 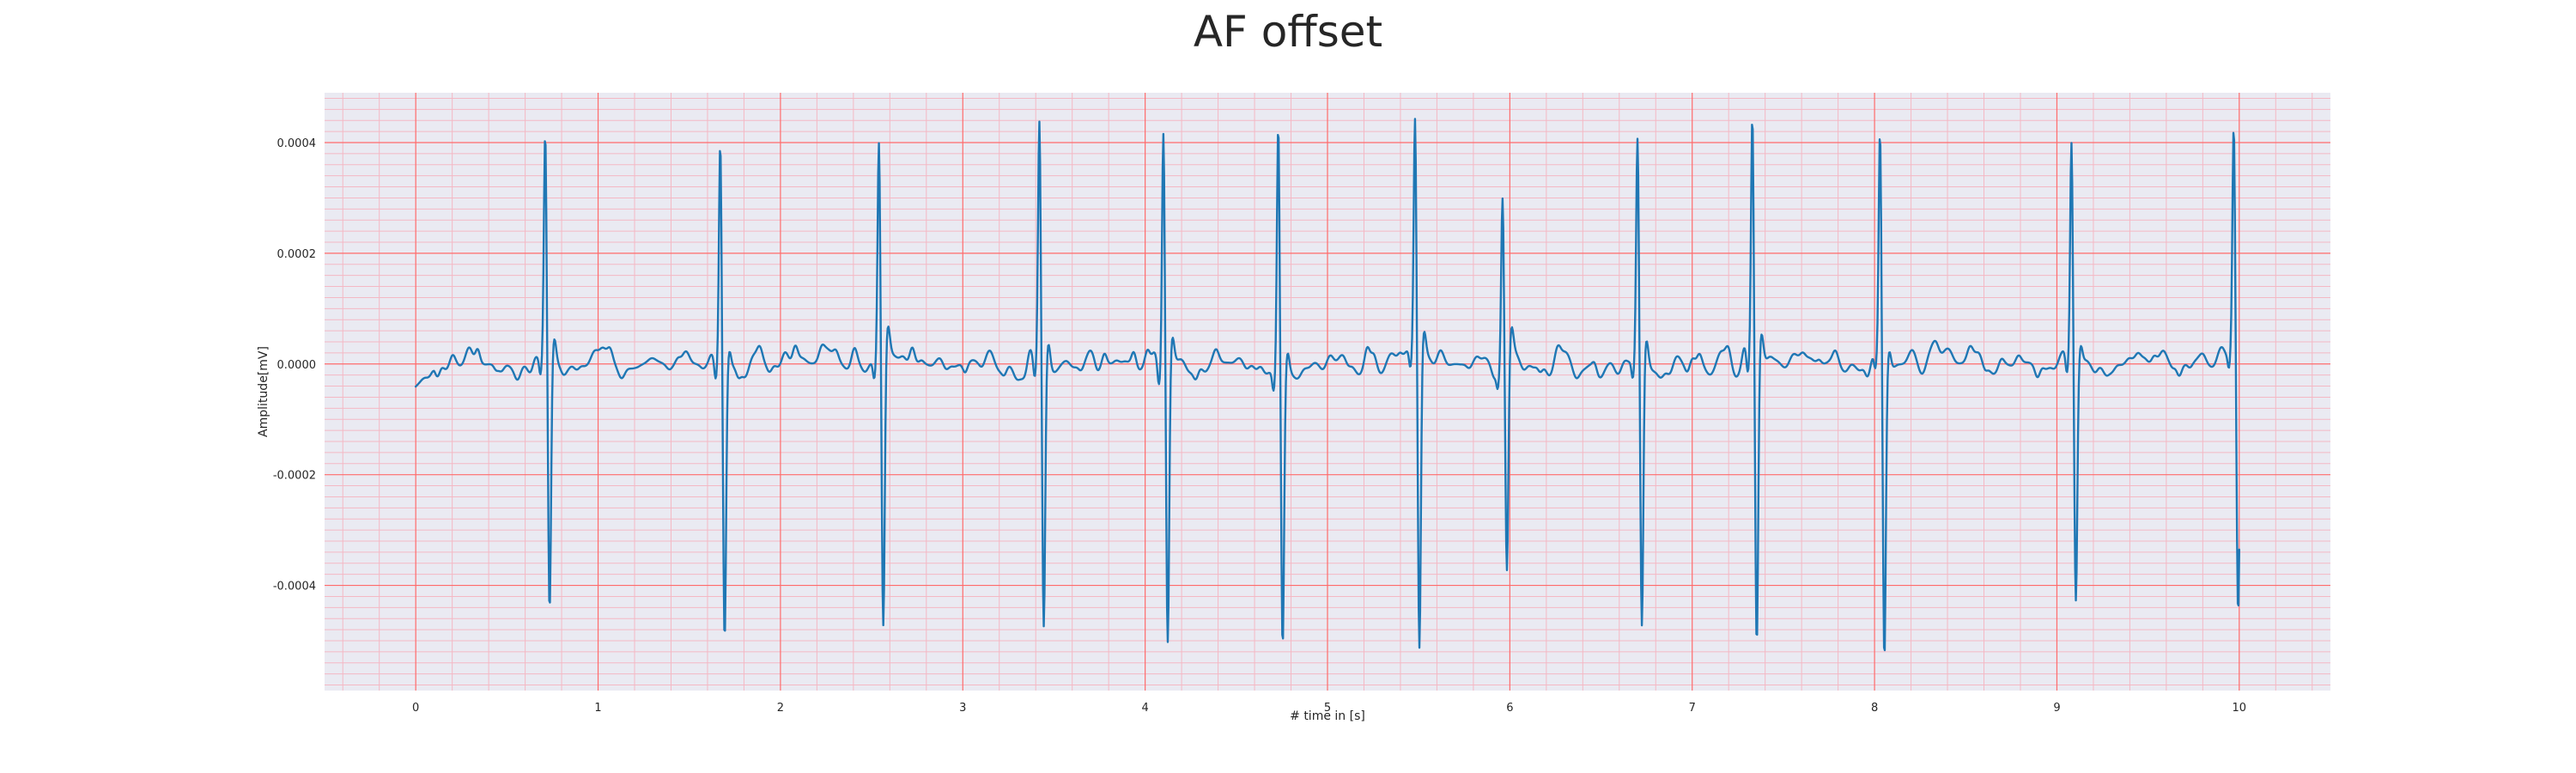 I want to click on x-axis-ticks: 0 1 2 3 4 5 6 7 8 9 10, so click(x=1329, y=708).